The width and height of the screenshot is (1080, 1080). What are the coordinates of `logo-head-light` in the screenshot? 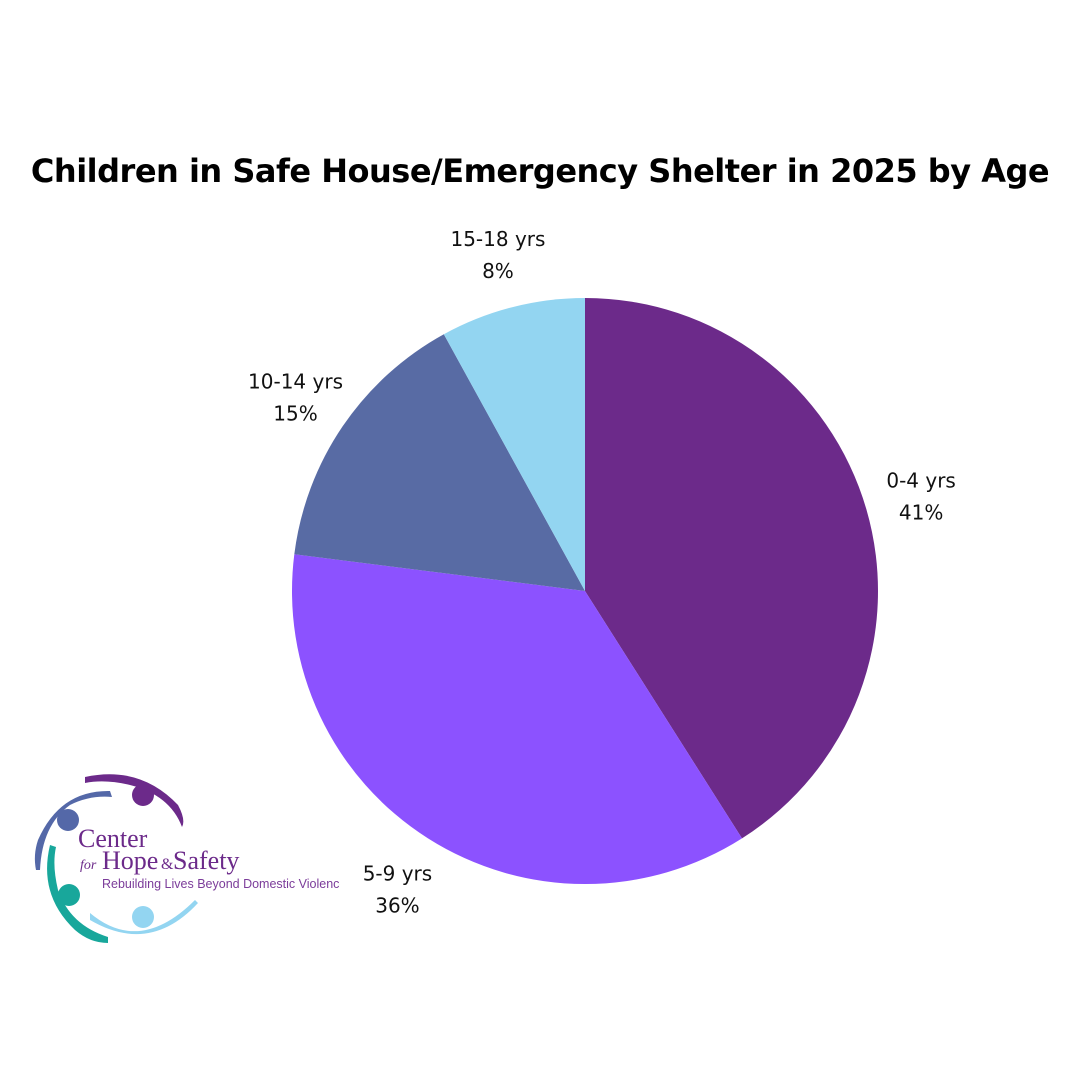 It's located at (143, 917).